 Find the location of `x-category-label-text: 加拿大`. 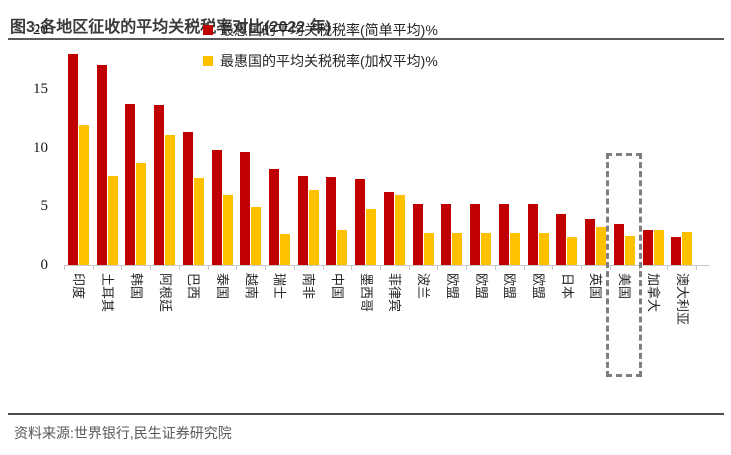

x-category-label-text: 加拿大 is located at coordinates (653, 293).